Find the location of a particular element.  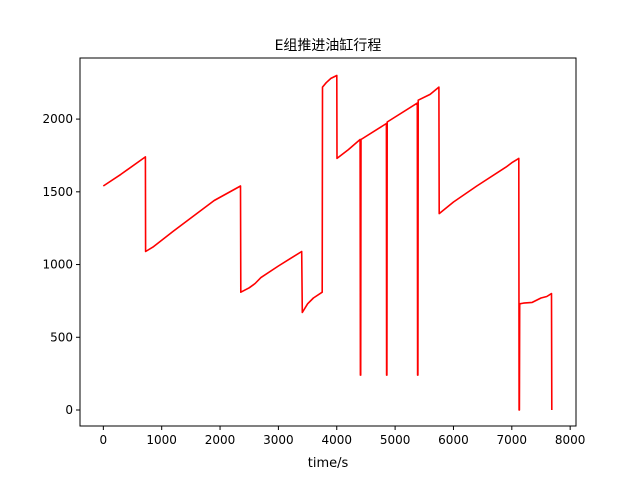

x-tick-label: 3000 is located at coordinates (278, 440).